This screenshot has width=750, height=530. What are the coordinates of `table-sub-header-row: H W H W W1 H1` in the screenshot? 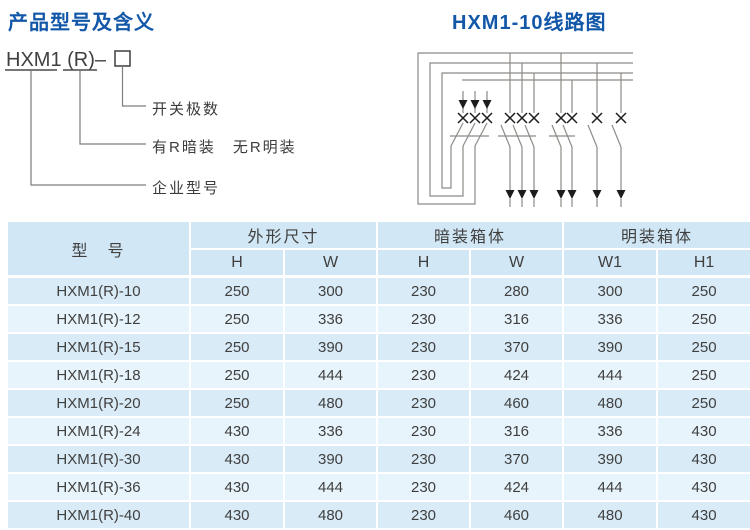 It's located at (379, 264).